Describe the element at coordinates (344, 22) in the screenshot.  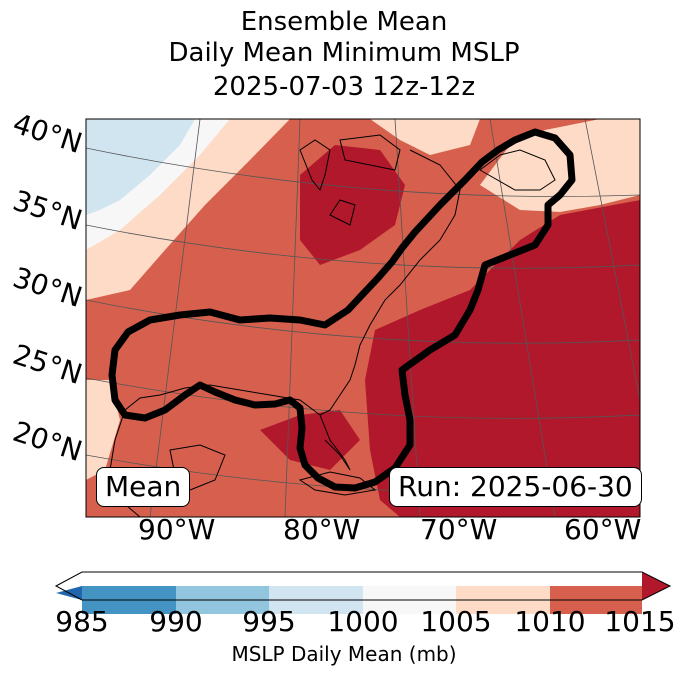
I see `title-line-1: Ensemble Mean` at that location.